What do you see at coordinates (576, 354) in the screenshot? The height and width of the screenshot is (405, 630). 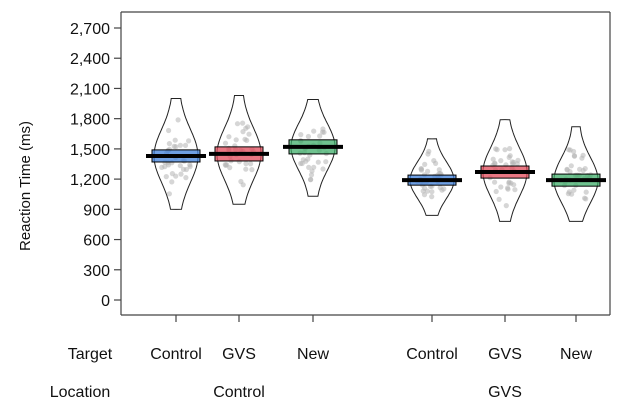 I see `target-label: New` at bounding box center [576, 354].